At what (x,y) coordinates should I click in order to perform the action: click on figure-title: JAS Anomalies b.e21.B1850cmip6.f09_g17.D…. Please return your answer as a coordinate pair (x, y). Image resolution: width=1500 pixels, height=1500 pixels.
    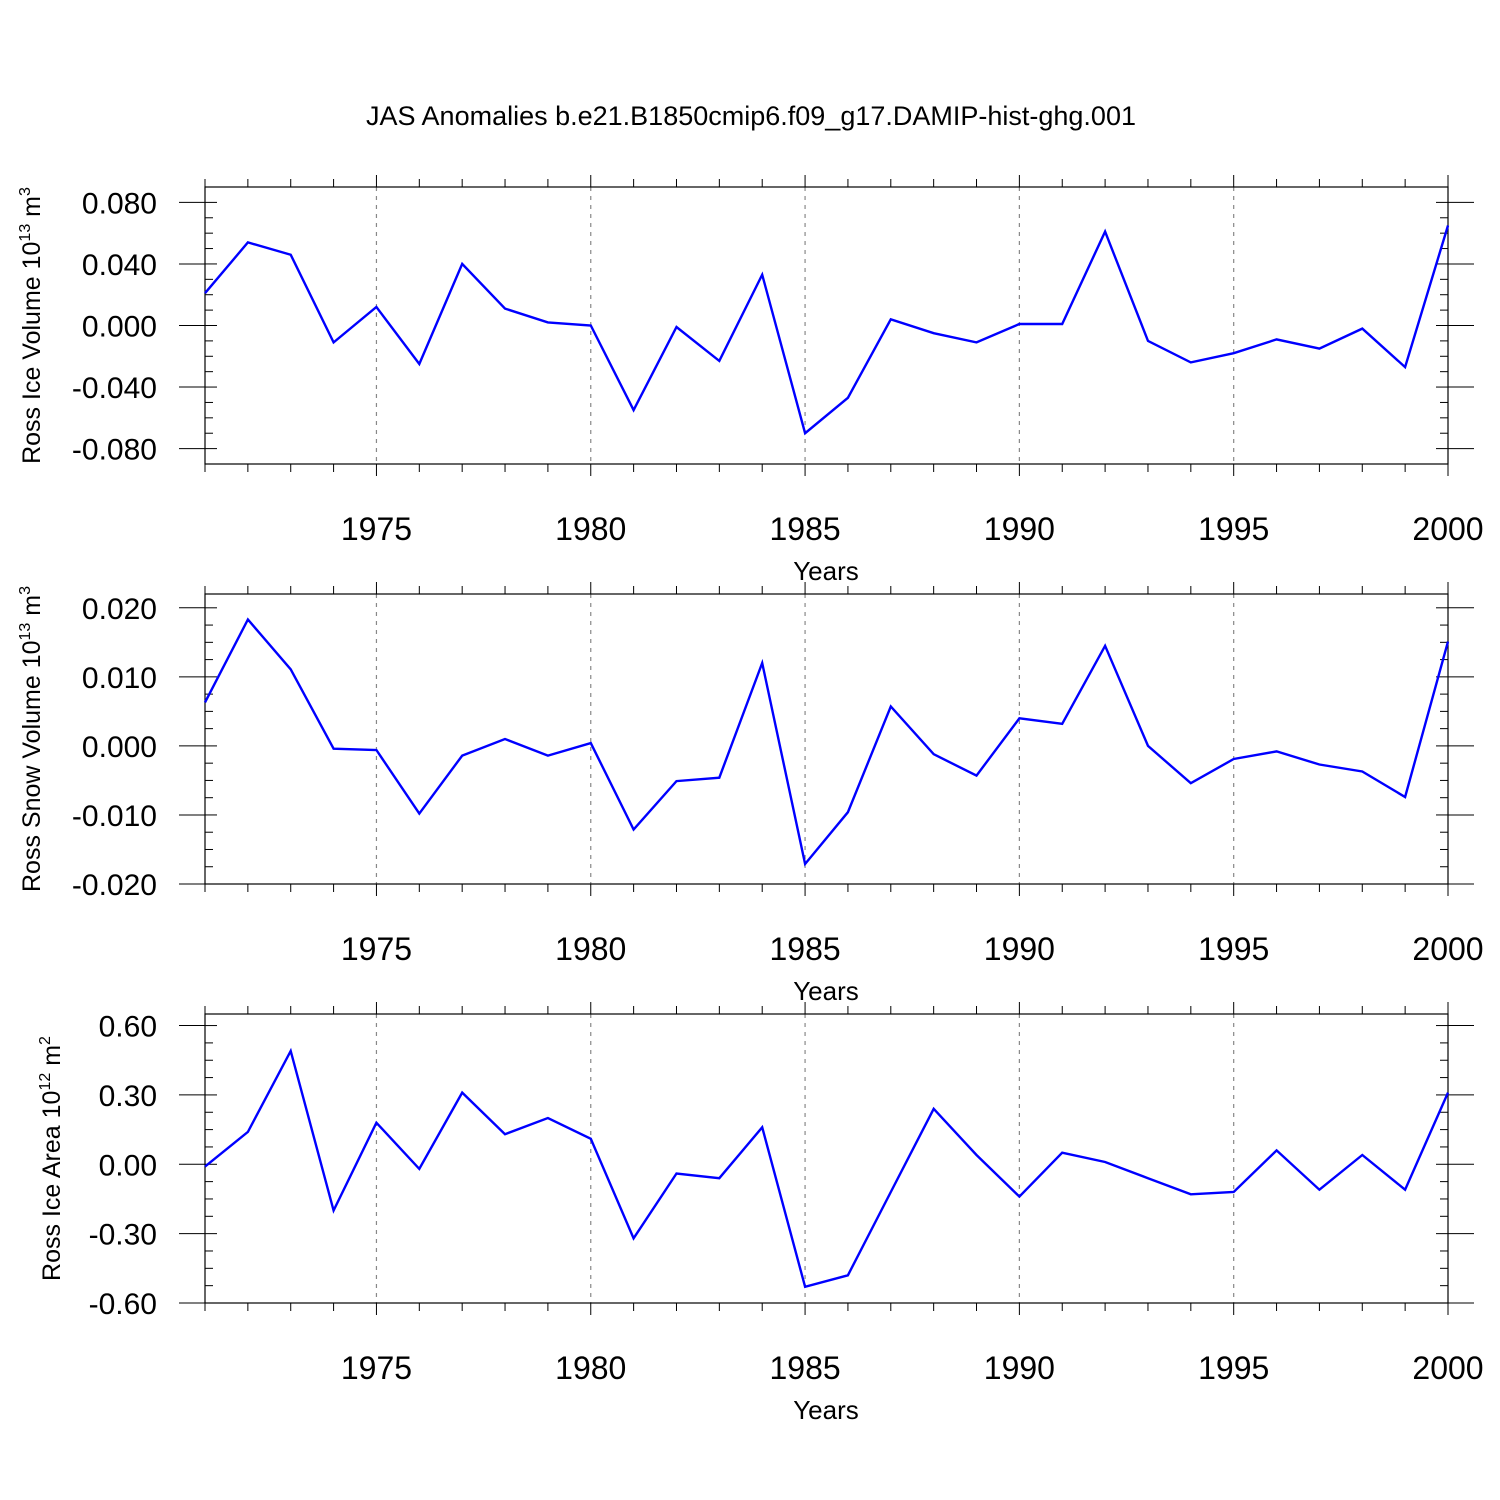
    Looking at the image, I should click on (751, 116).